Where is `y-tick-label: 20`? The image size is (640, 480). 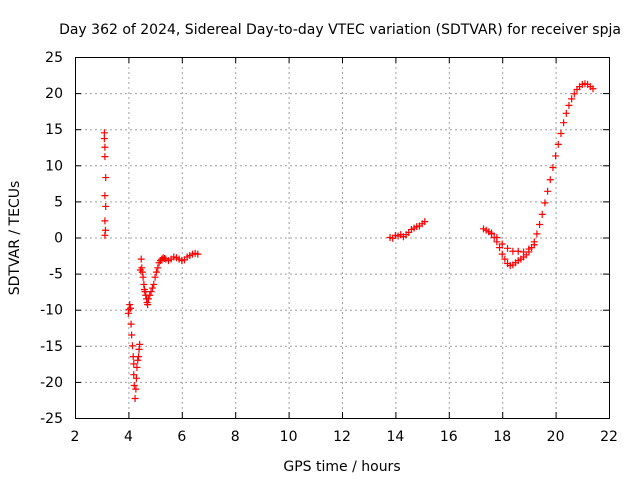
y-tick-label: 20 is located at coordinates (54, 94).